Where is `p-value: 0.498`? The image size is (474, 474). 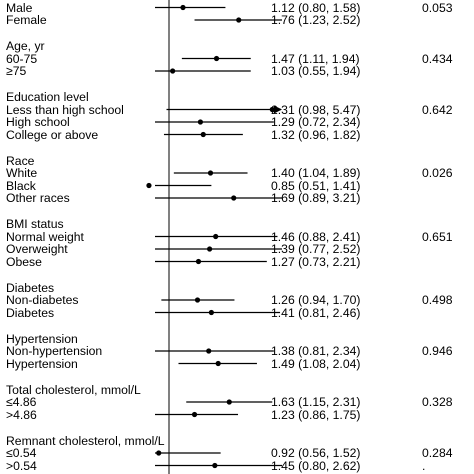 p-value: 0.498 is located at coordinates (437, 300).